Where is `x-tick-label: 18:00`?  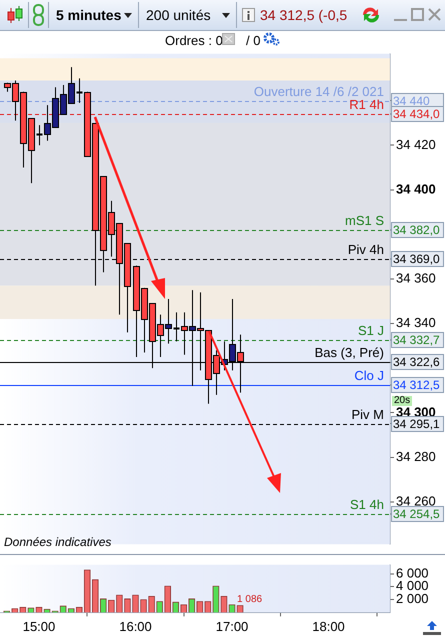 x-tick-label: 18:00 is located at coordinates (328, 626).